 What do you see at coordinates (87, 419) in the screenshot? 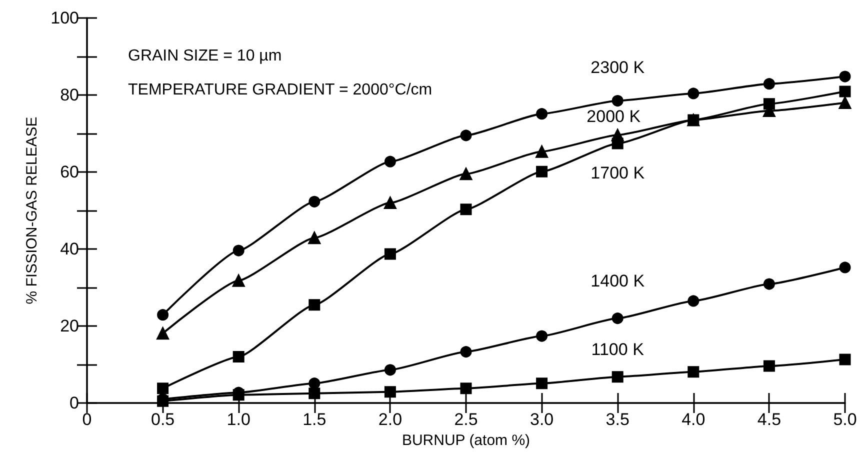
I see `x-tick-label: 0` at bounding box center [87, 419].